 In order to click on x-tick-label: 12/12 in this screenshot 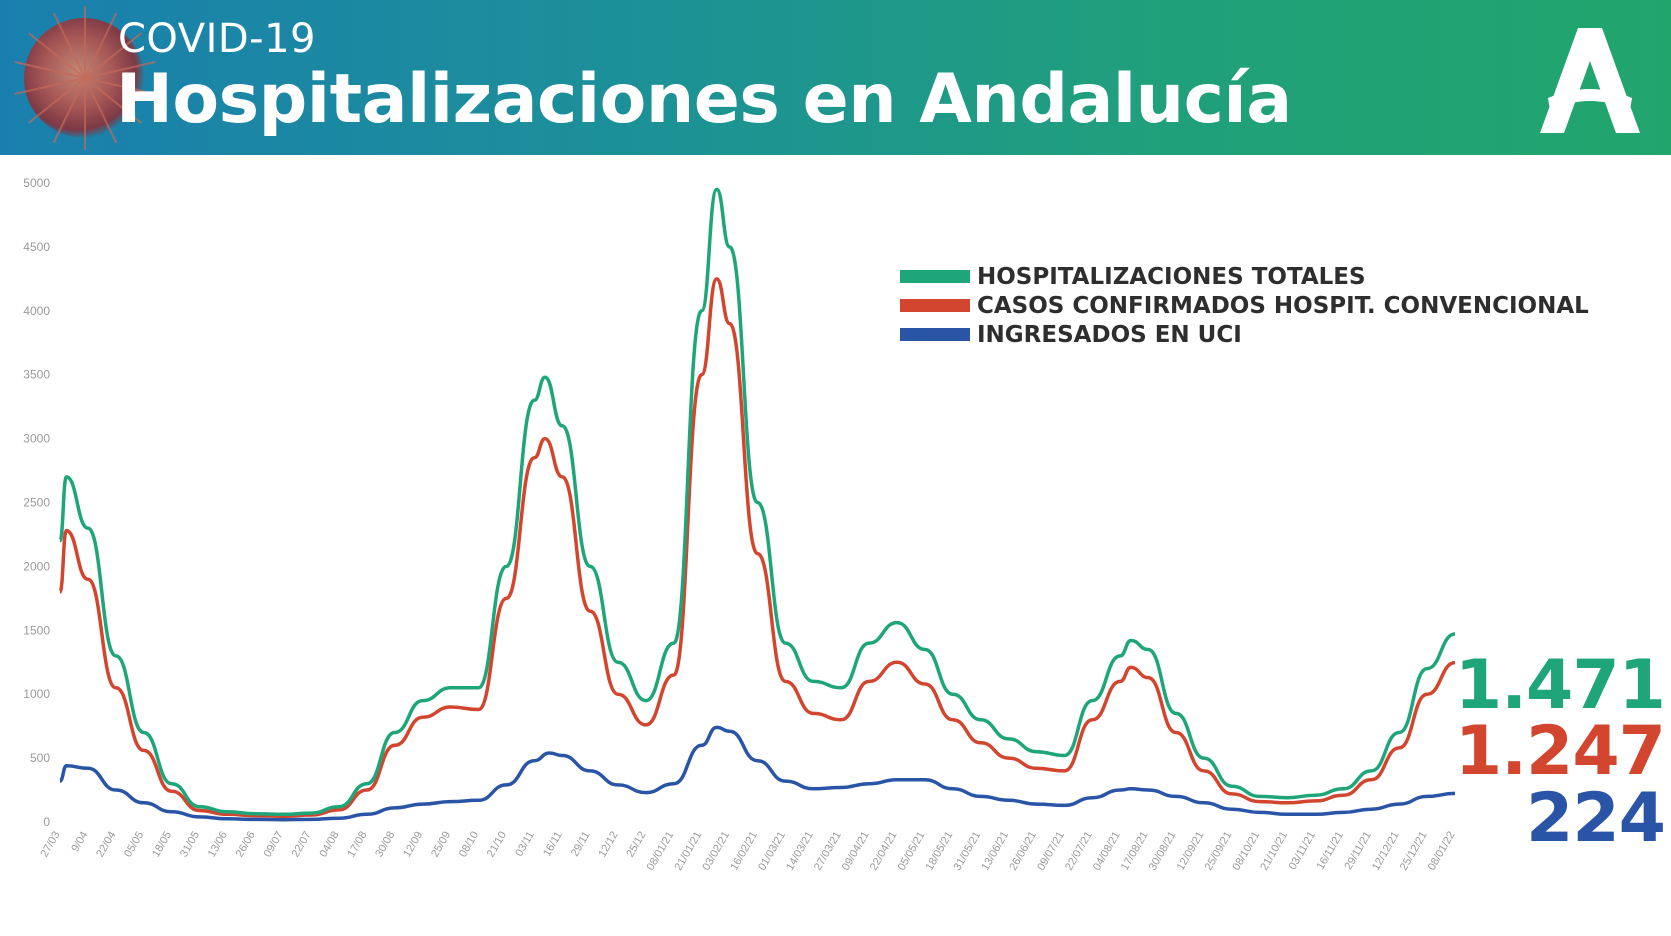, I will do `click(608, 845)`.